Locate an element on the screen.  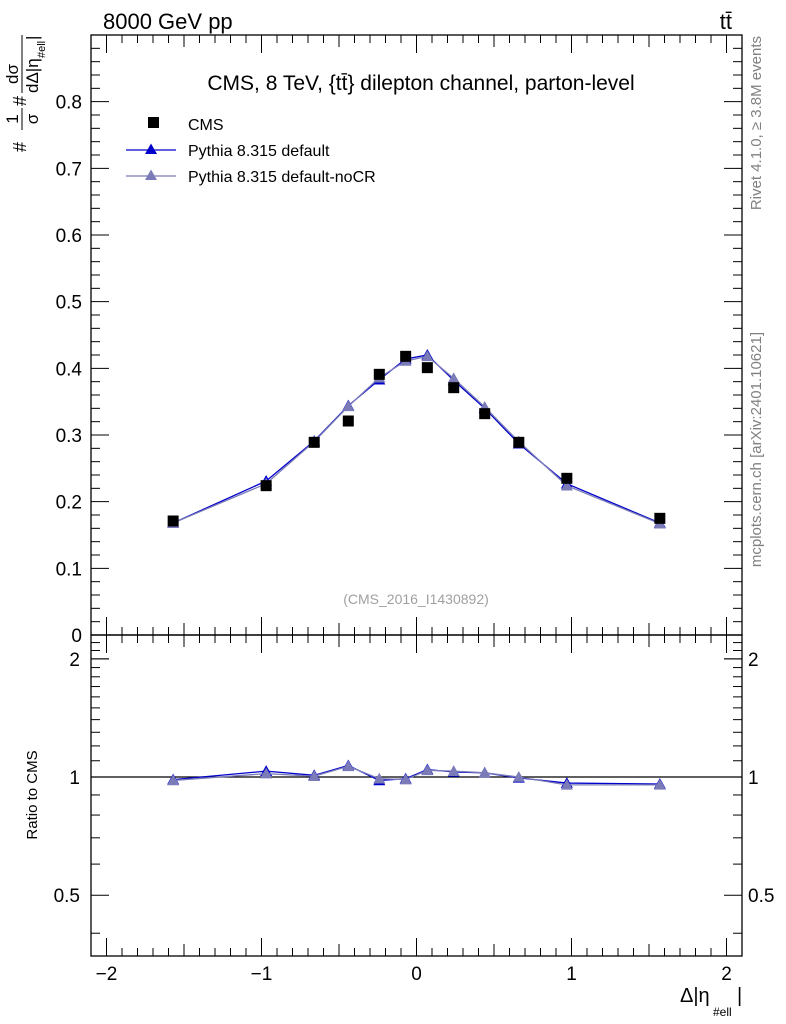
main-y-tick-label: 0.8 is located at coordinates (69, 103).